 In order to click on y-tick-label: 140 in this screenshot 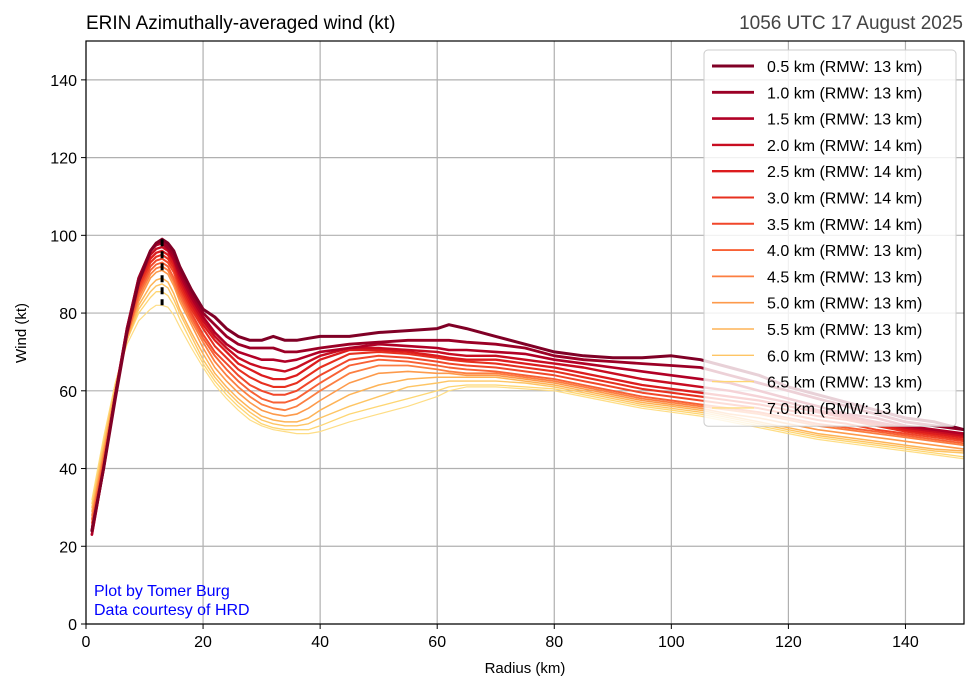, I will do `click(63, 81)`.